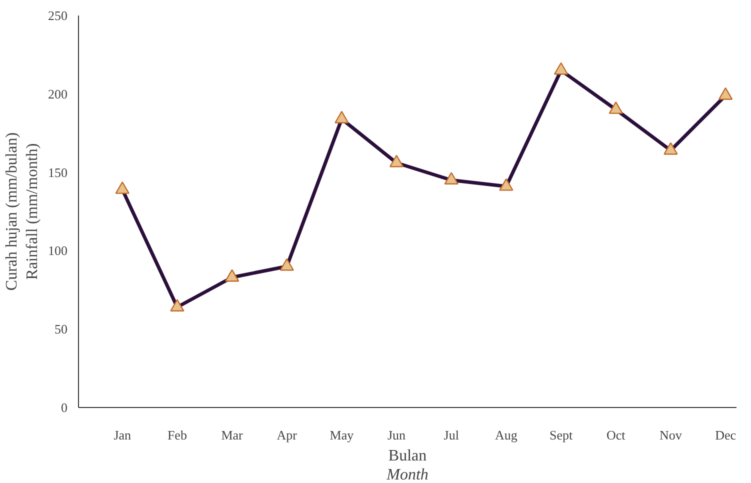 The height and width of the screenshot is (483, 751). Describe the element at coordinates (452, 435) in the screenshot. I see `x-tick-label: Jul` at that location.